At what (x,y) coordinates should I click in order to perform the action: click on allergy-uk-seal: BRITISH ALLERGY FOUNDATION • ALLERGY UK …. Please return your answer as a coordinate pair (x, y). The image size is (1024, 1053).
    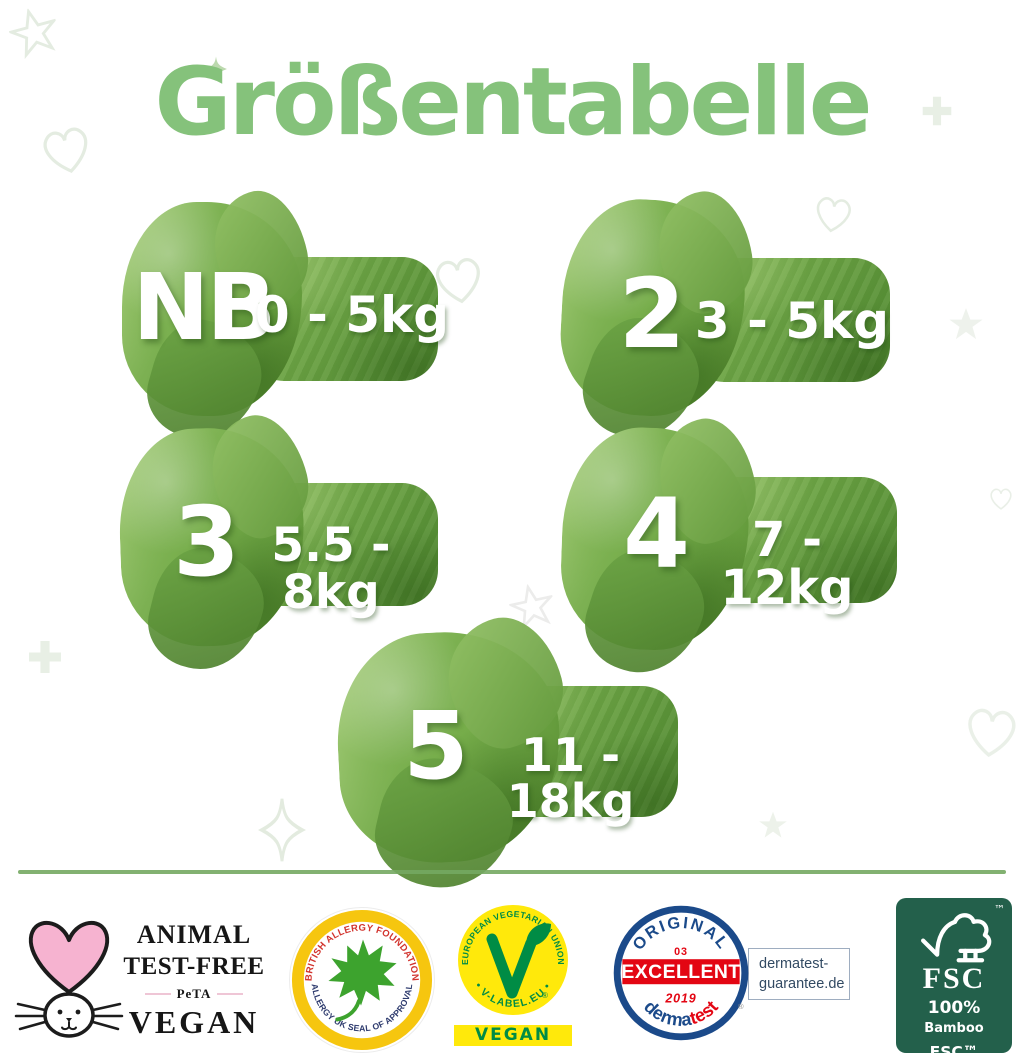
    Looking at the image, I should click on (360, 975).